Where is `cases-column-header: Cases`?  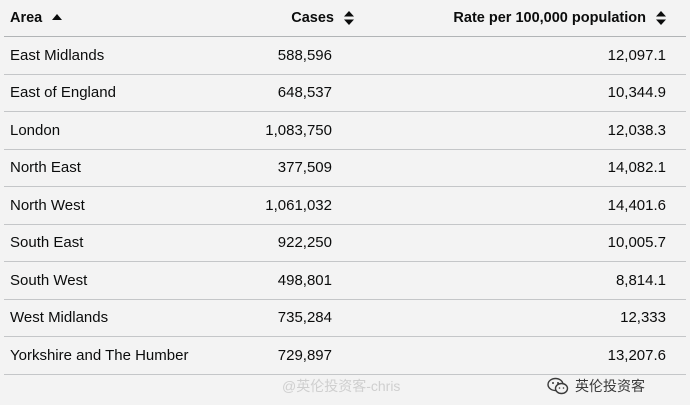 cases-column-header: Cases is located at coordinates (284, 18).